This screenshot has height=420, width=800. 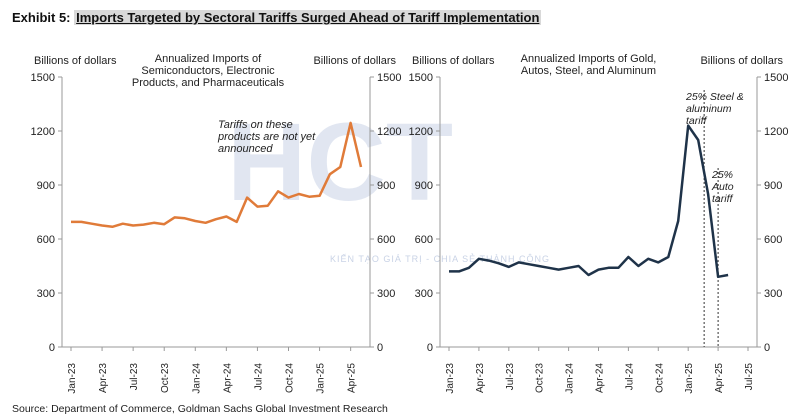 What do you see at coordinates (208, 83) in the screenshot?
I see `chart-title: Products, and Pharmaceuticals` at bounding box center [208, 83].